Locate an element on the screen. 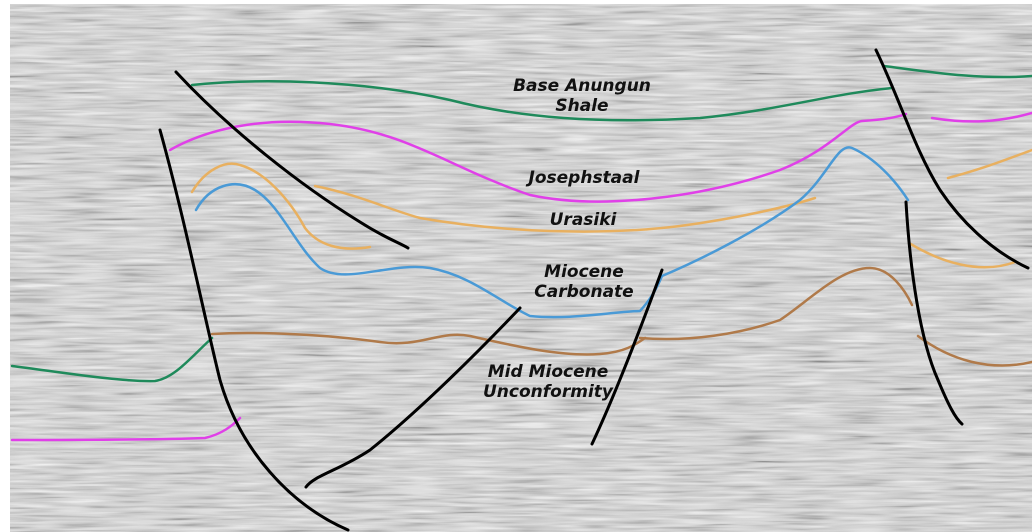 This screenshot has width=1032, height=532. label-mid-miocene-line1: Mid Miocene is located at coordinates (548, 372).